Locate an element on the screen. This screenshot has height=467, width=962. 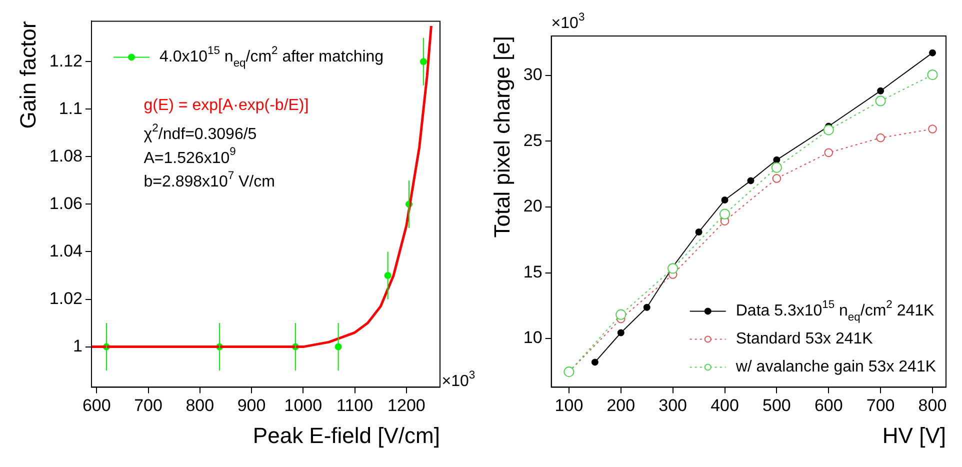
y-tick-label: 1.06 is located at coordinates (65, 203).